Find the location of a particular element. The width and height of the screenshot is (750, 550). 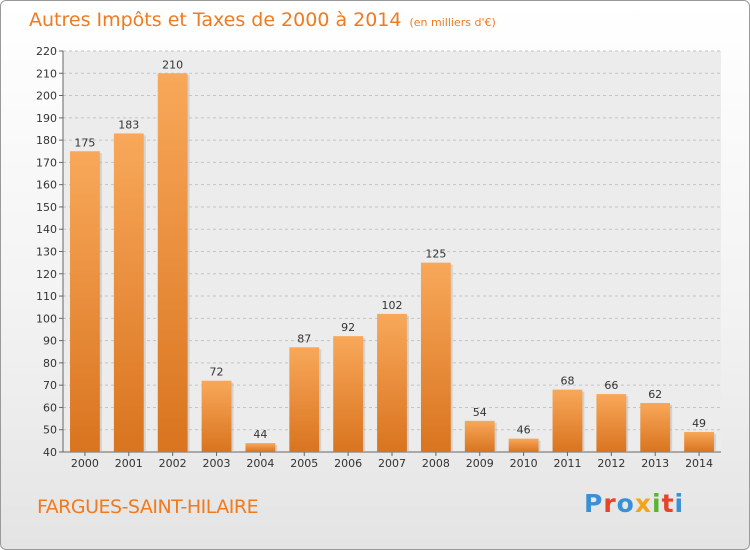

data-label: 66 is located at coordinates (611, 385).